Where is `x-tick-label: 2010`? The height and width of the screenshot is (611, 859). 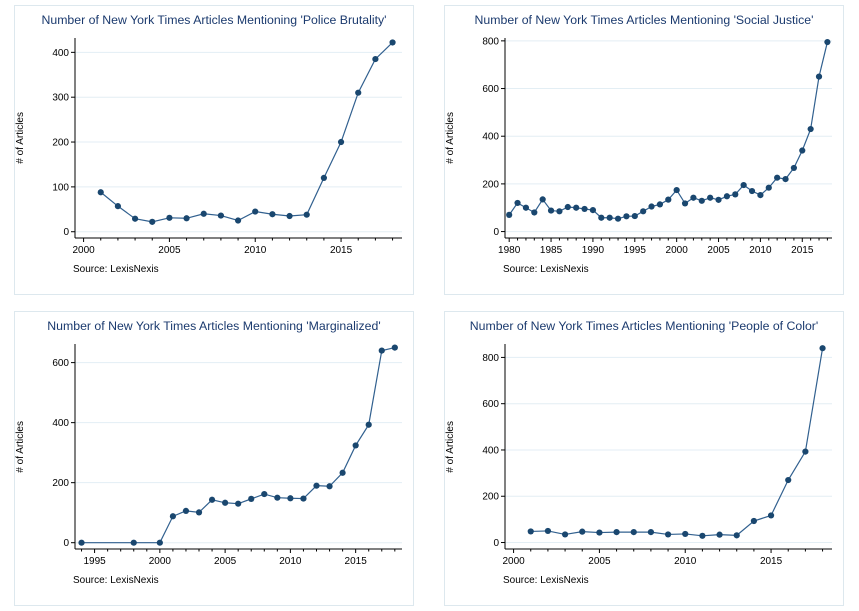 x-tick-label: 2010 is located at coordinates (290, 561).